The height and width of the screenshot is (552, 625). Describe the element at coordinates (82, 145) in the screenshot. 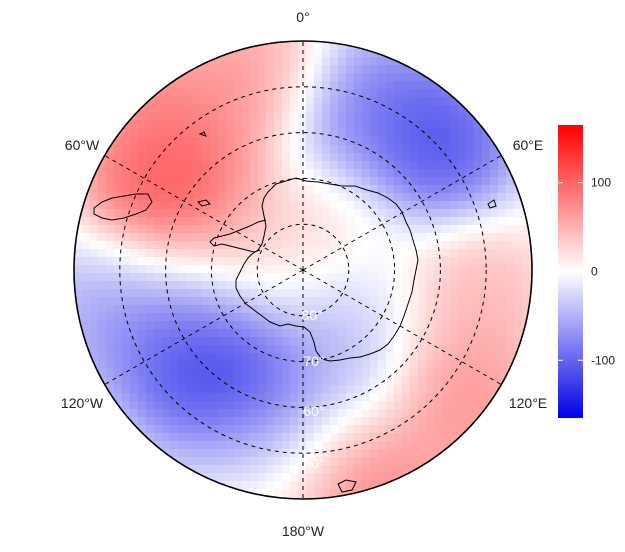

I see `lon-label-60w: 60°W` at that location.